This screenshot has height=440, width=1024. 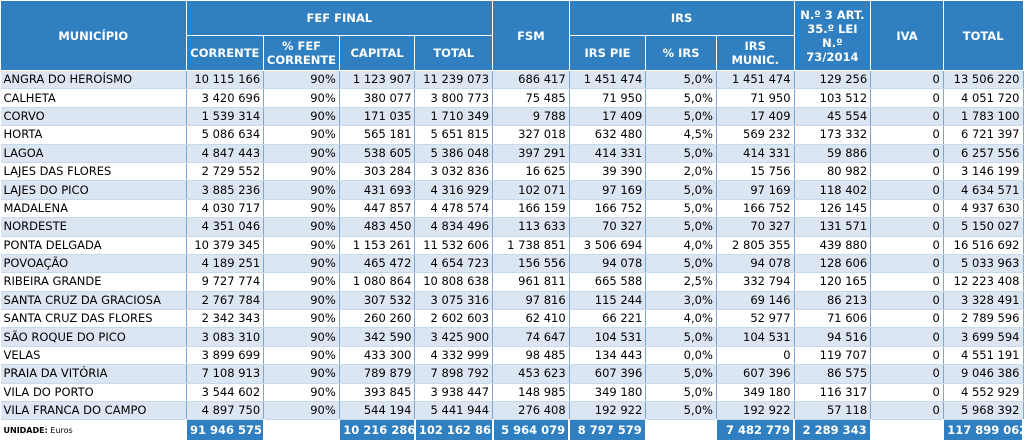 I want to click on cell-art35: 80 982, so click(x=833, y=172).